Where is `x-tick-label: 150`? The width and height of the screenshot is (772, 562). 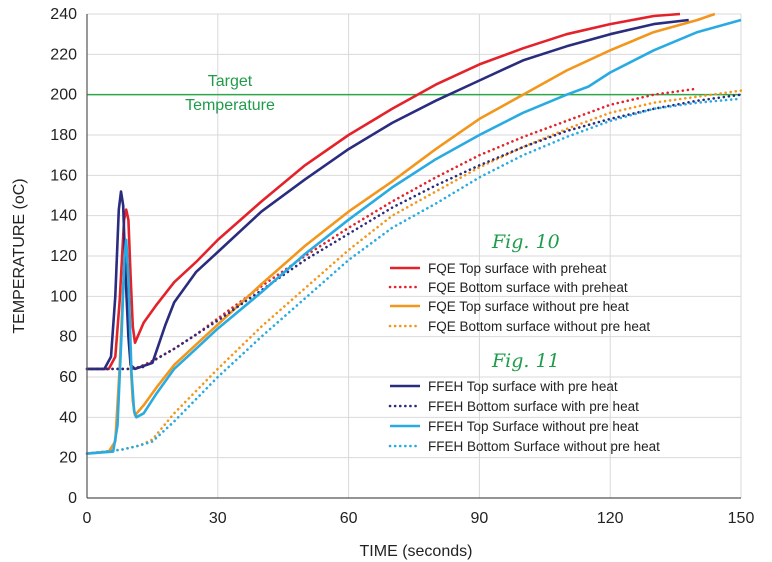 x-tick-label: 150 is located at coordinates (741, 518).